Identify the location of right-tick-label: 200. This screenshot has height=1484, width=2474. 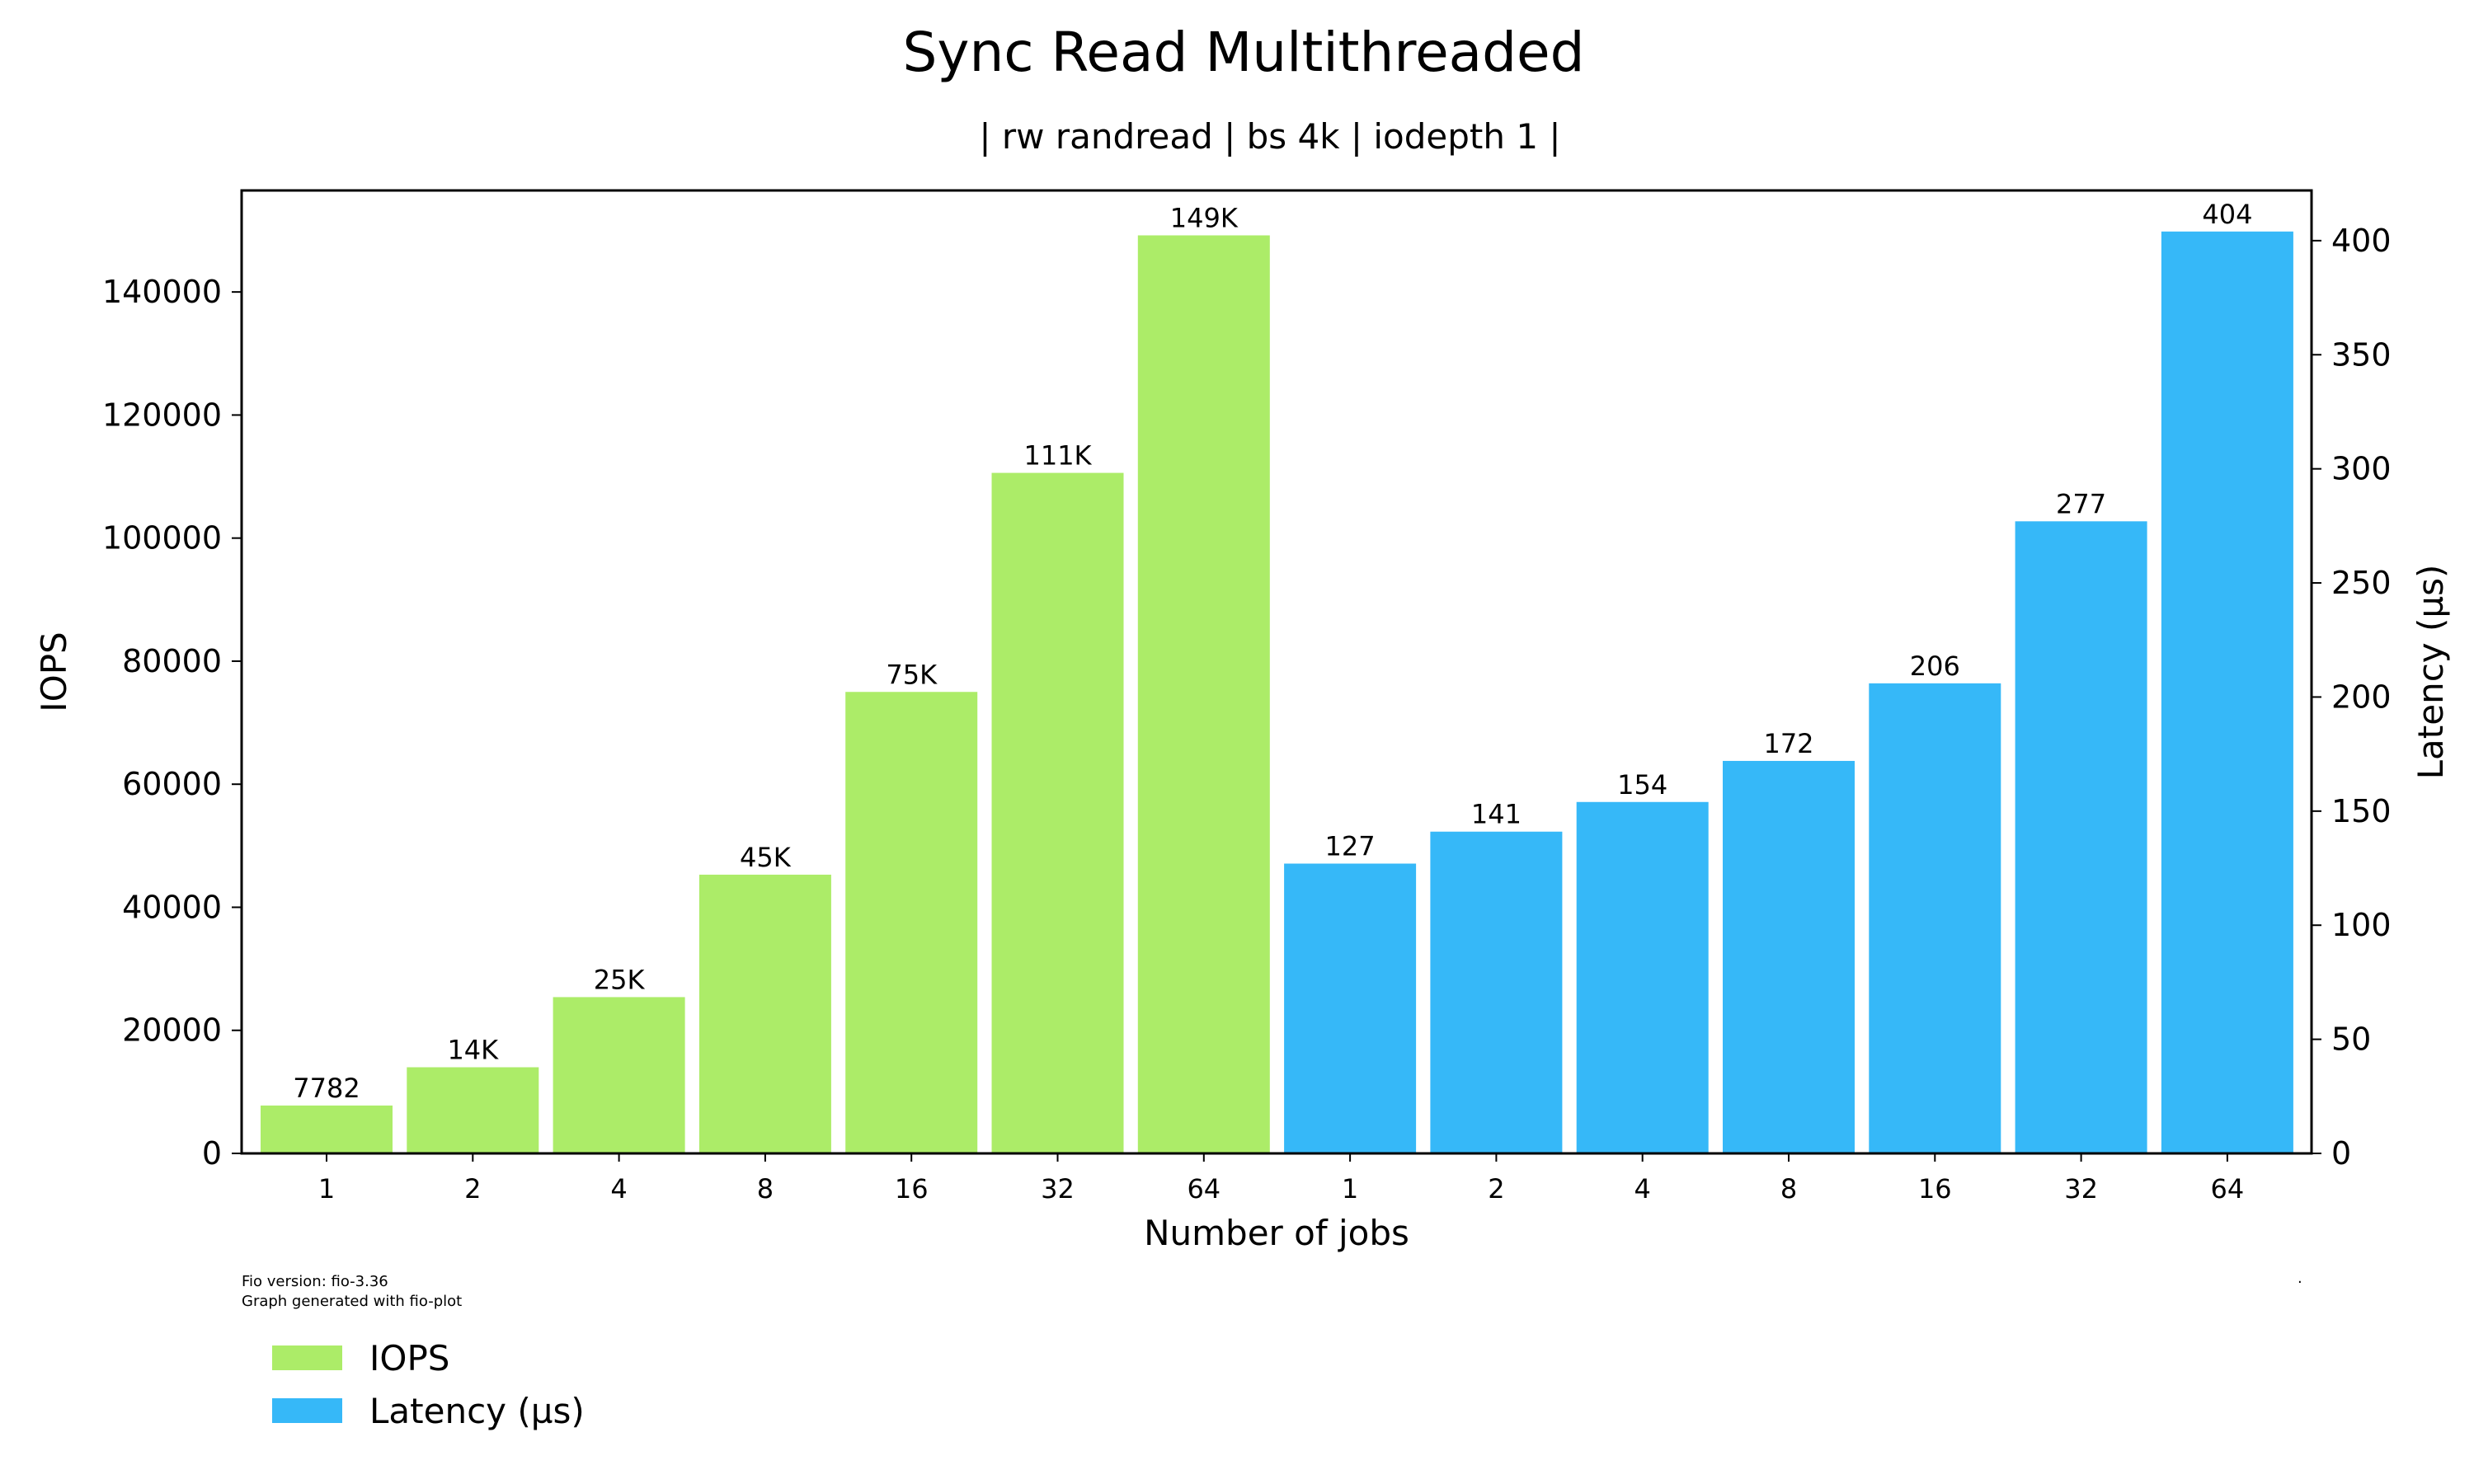
(2361, 697).